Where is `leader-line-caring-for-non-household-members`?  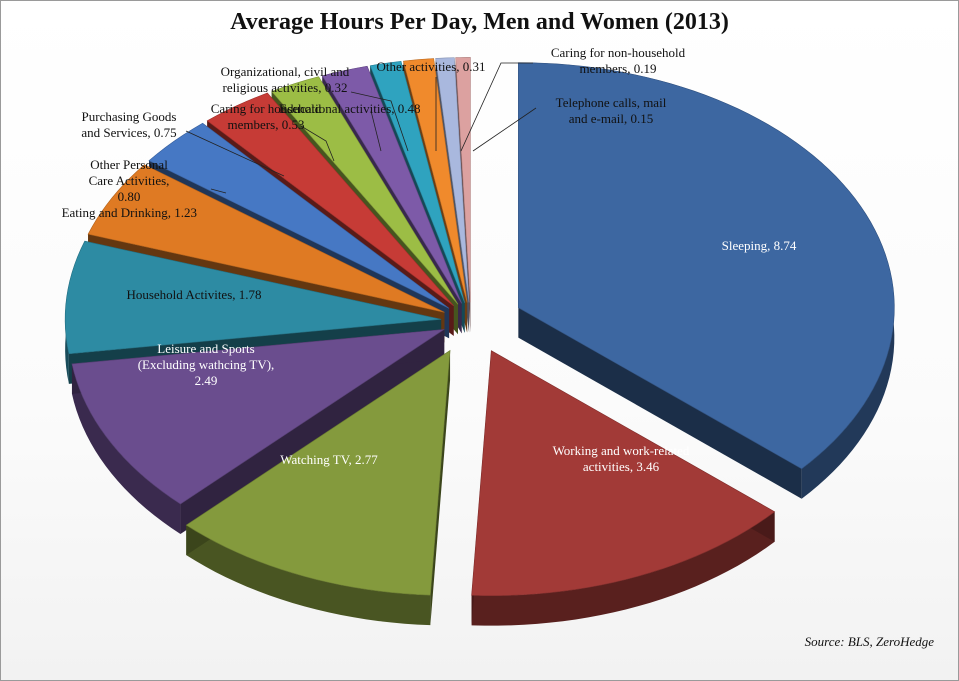
leader-line-caring-for-non-household-members is located at coordinates (496, 107).